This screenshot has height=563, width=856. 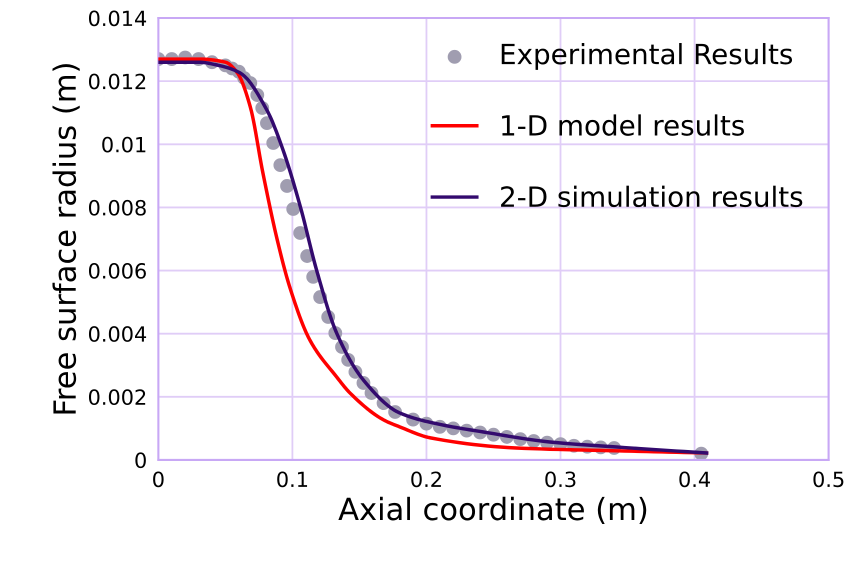 What do you see at coordinates (647, 56) in the screenshot?
I see `legend-label: Experimental Results` at bounding box center [647, 56].